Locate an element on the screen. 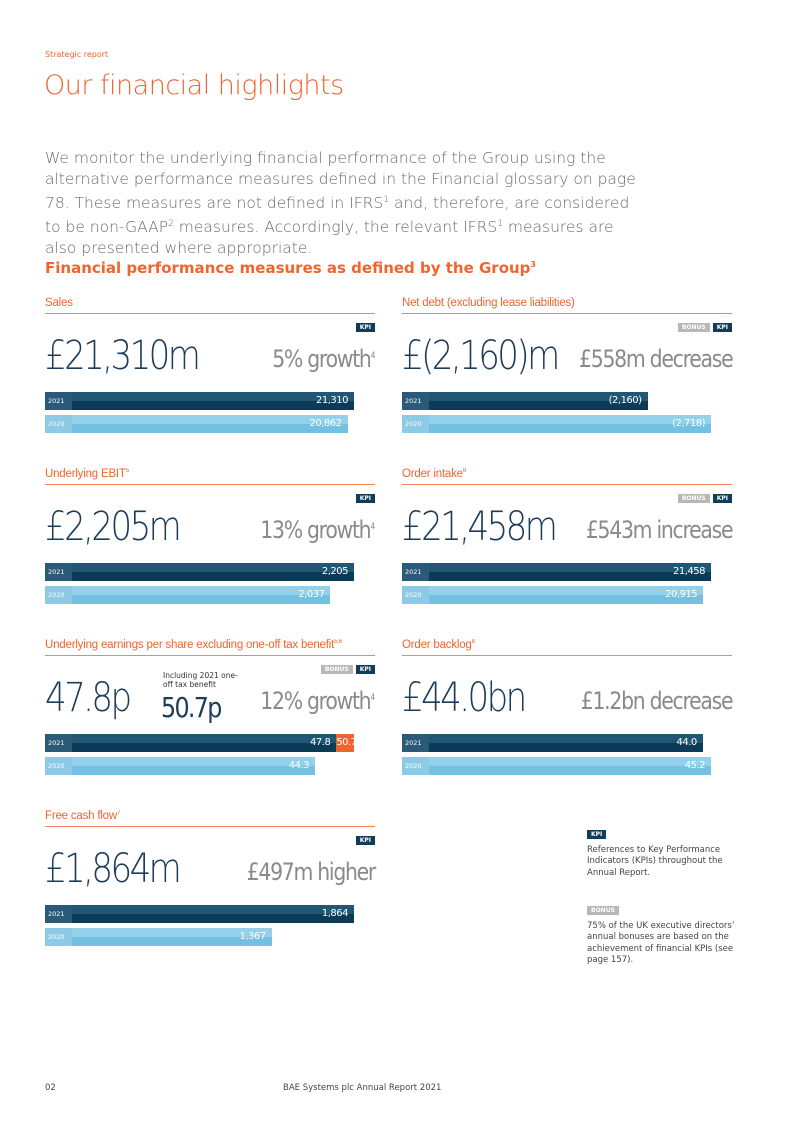  panel-title-text: Net debt (excluding lease liabilities) is located at coordinates (488, 303).